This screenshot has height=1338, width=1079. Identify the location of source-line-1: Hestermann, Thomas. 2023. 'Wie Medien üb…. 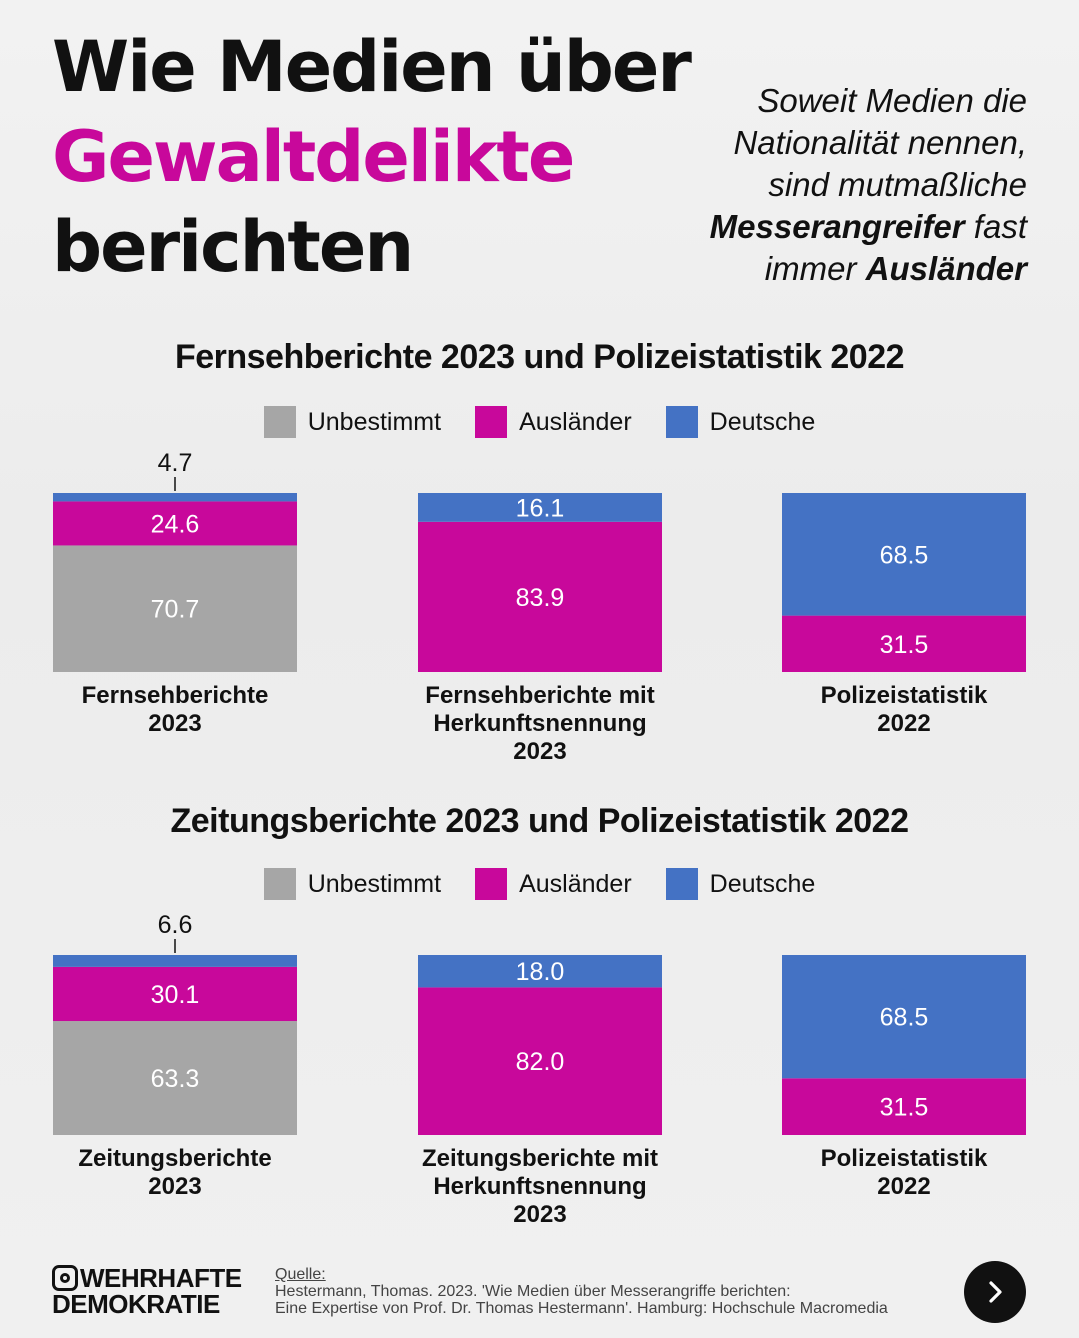
(533, 1291).